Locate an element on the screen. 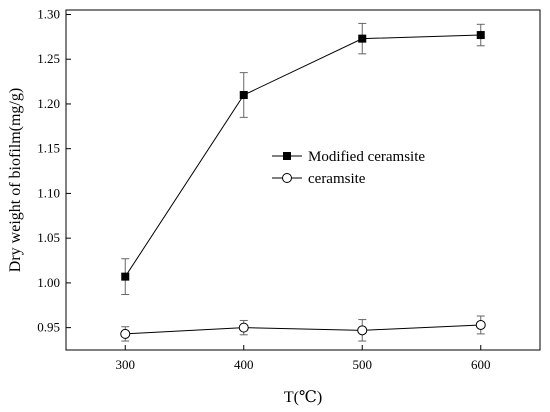  x-tick-label: 300 is located at coordinates (126, 364).